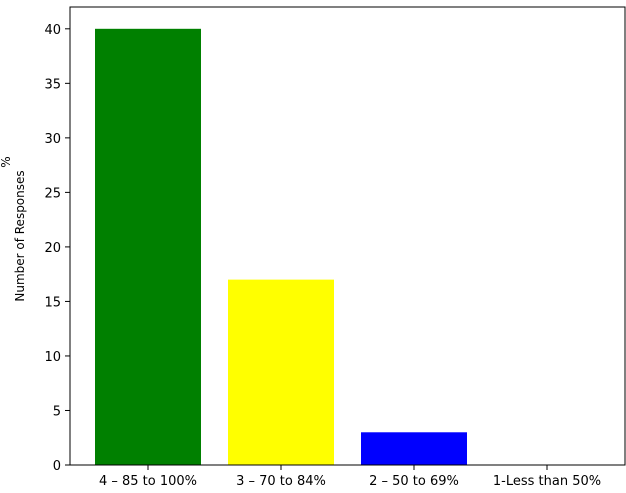 The width and height of the screenshot is (626, 493). Describe the element at coordinates (52, 193) in the screenshot. I see `y-tick-label-5: 25` at that location.